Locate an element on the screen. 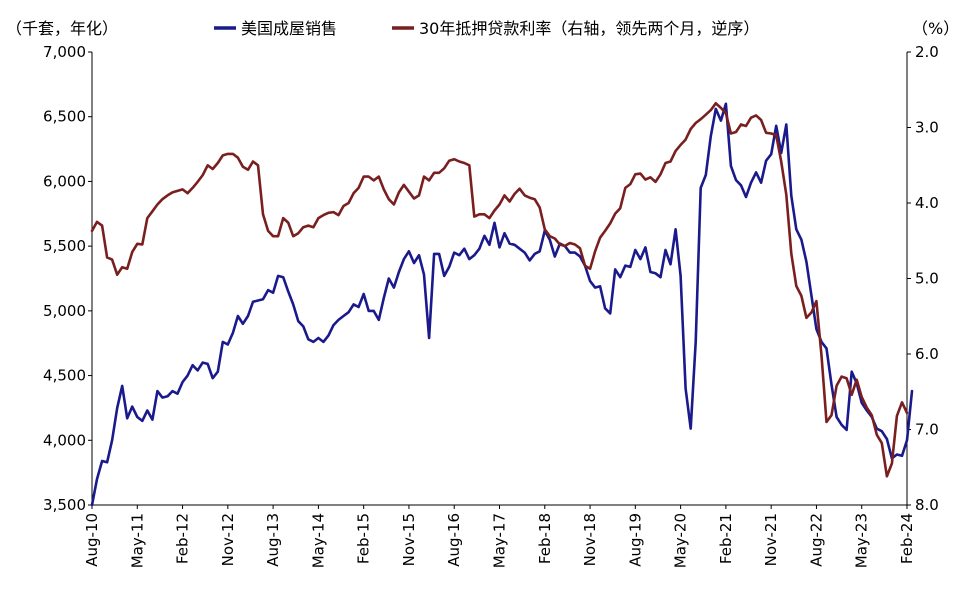 The height and width of the screenshot is (610, 971). left-tick-label: 4,000 is located at coordinates (64, 440).